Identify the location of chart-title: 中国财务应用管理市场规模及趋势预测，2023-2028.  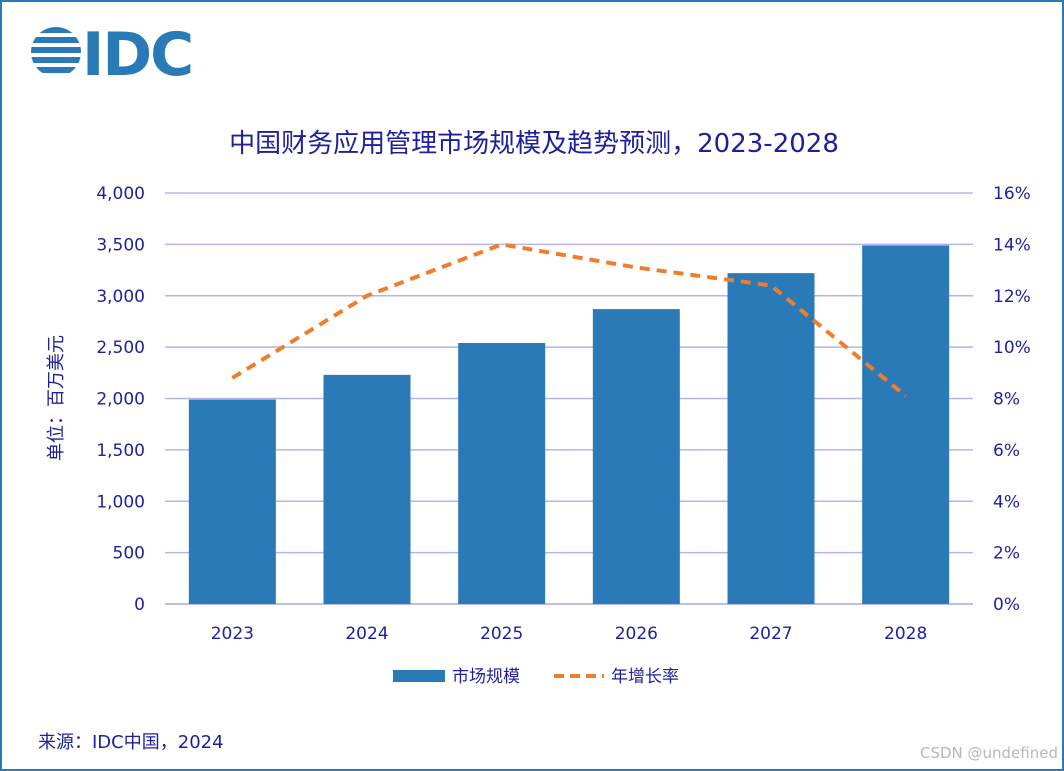
(534, 144).